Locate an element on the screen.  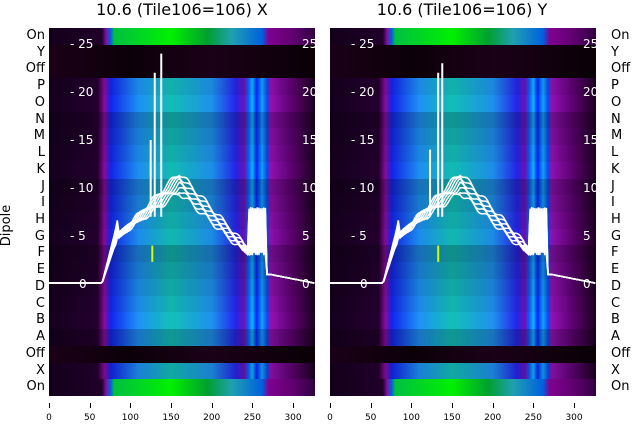
row-label: On is located at coordinates (620, 35).